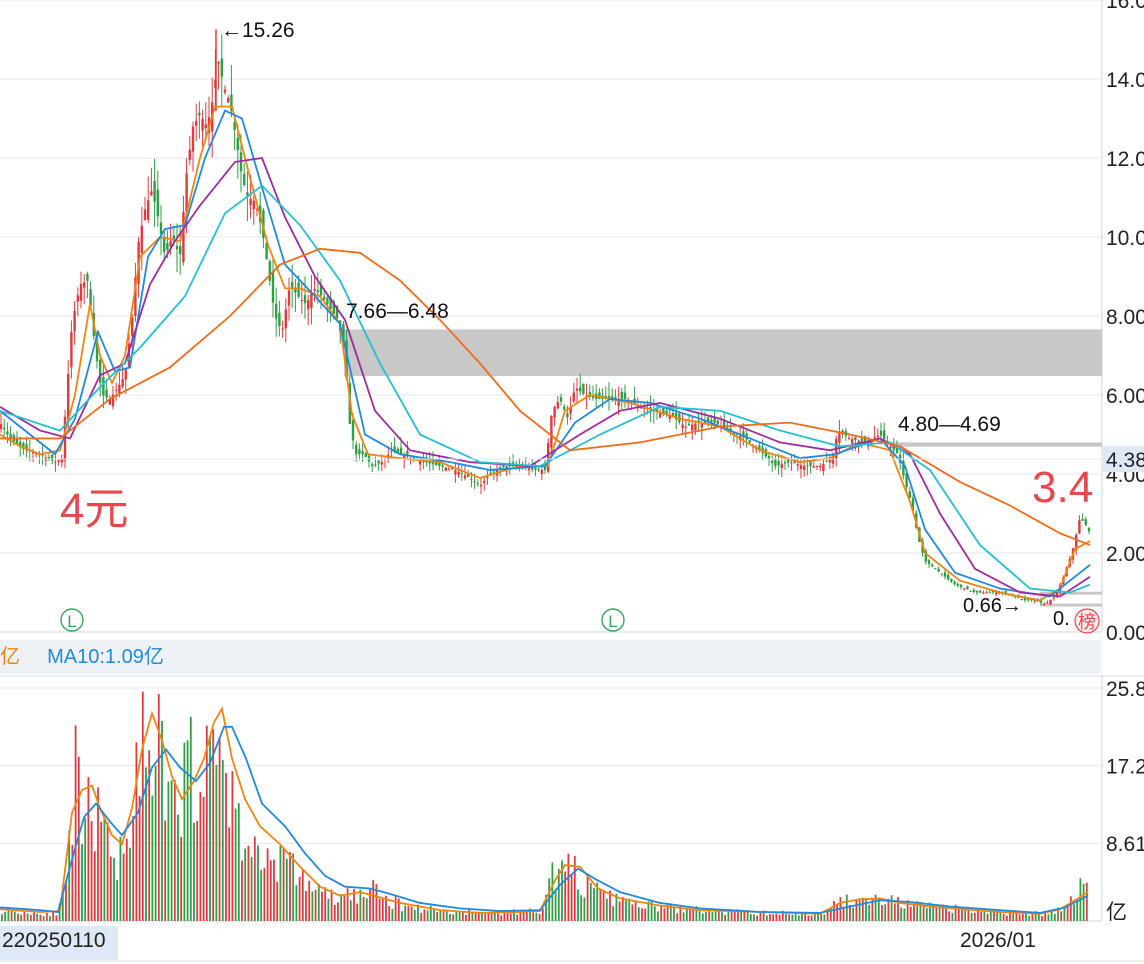 Image resolution: width=1144 pixels, height=964 pixels. What do you see at coordinates (1125, 767) in the screenshot?
I see `volume-tick-label: 17.2` at bounding box center [1125, 767].